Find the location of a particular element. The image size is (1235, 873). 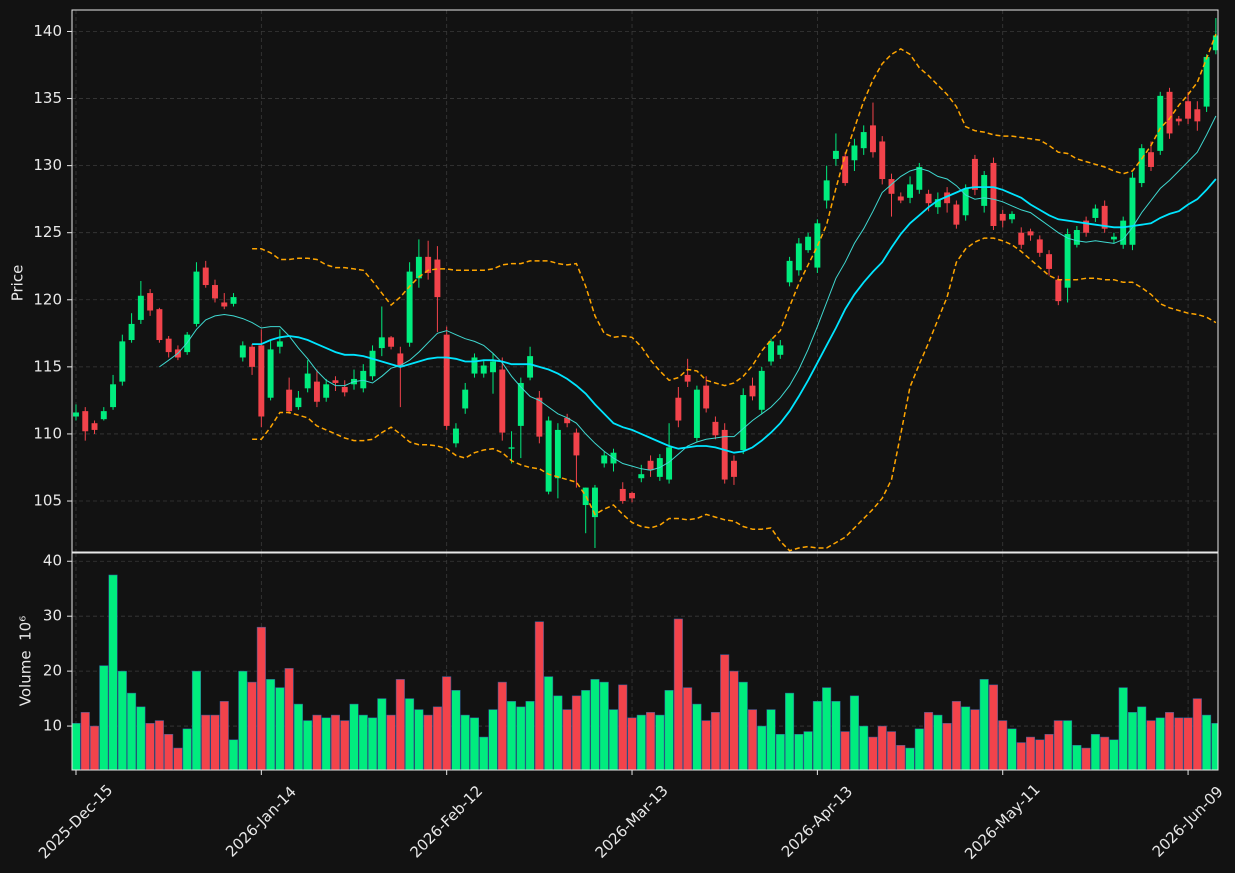

y-tick-label: 125 is located at coordinates (47, 232).